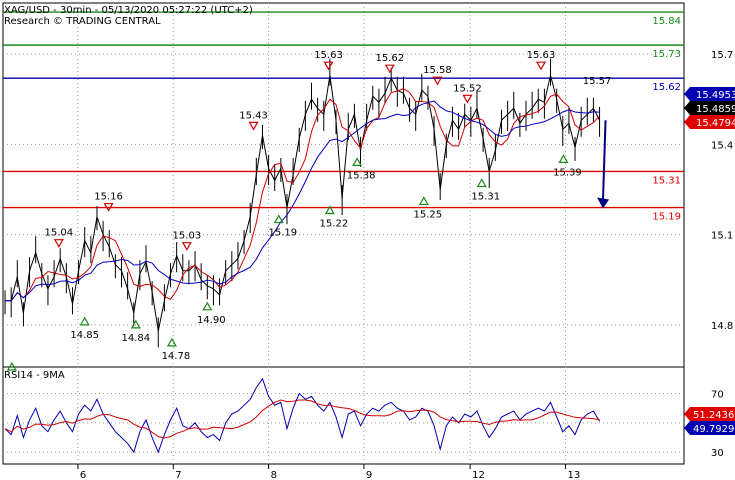 This screenshot has width=735, height=480. What do you see at coordinates (59, 233) in the screenshot?
I see `high-label: 15.04` at bounding box center [59, 233].